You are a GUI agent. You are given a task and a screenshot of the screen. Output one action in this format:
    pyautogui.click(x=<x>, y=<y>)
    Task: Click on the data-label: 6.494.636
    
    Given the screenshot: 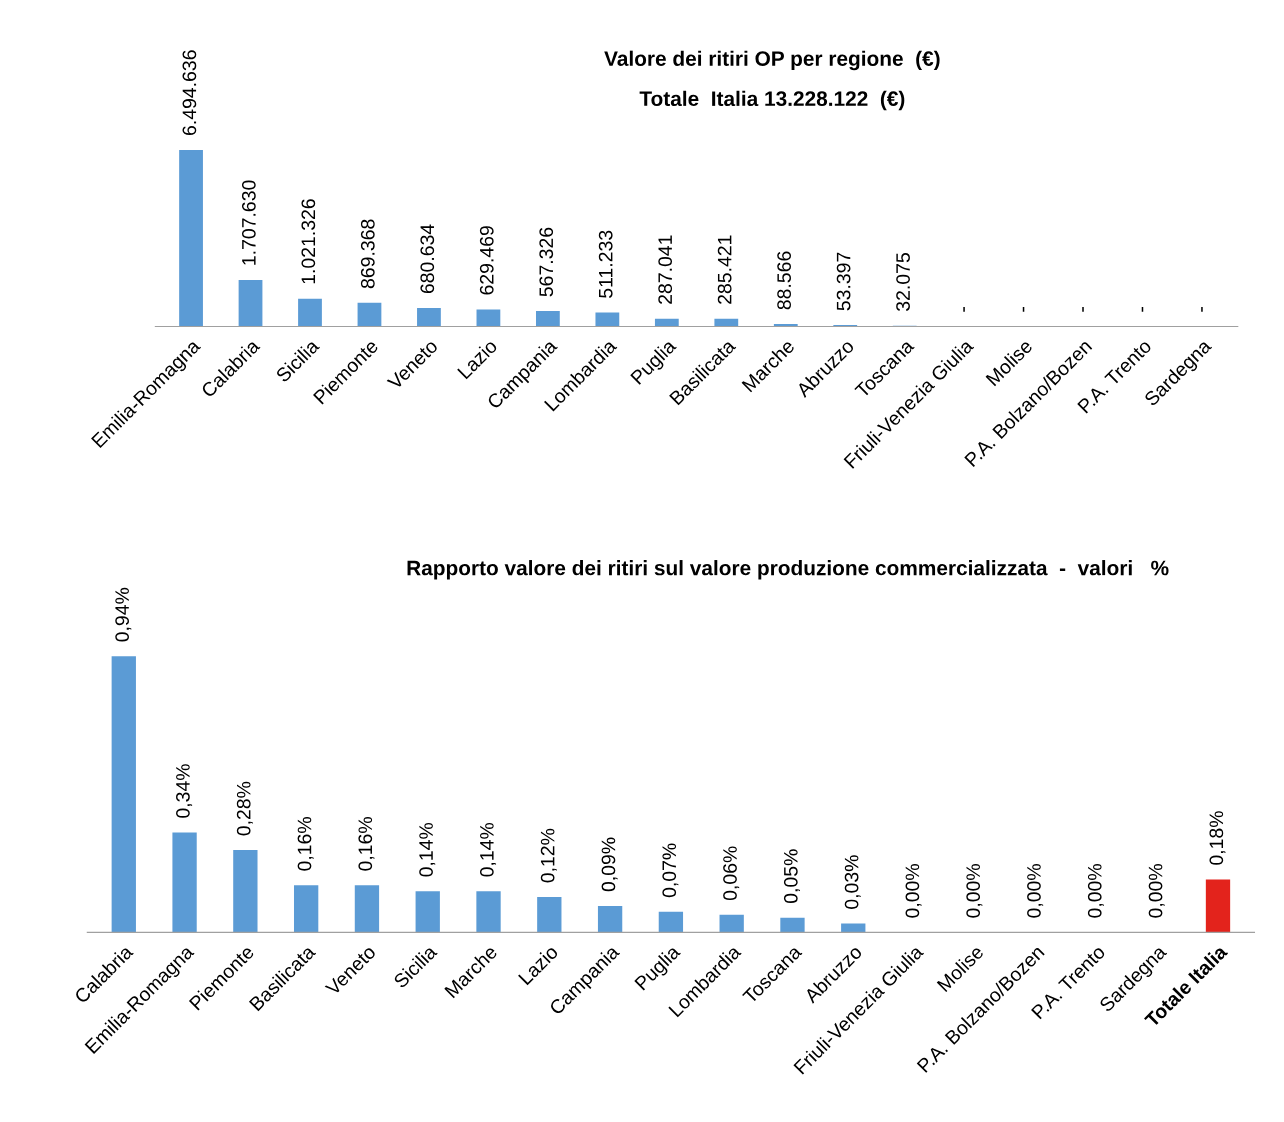 What is the action you would take?
    pyautogui.click(x=189, y=93)
    